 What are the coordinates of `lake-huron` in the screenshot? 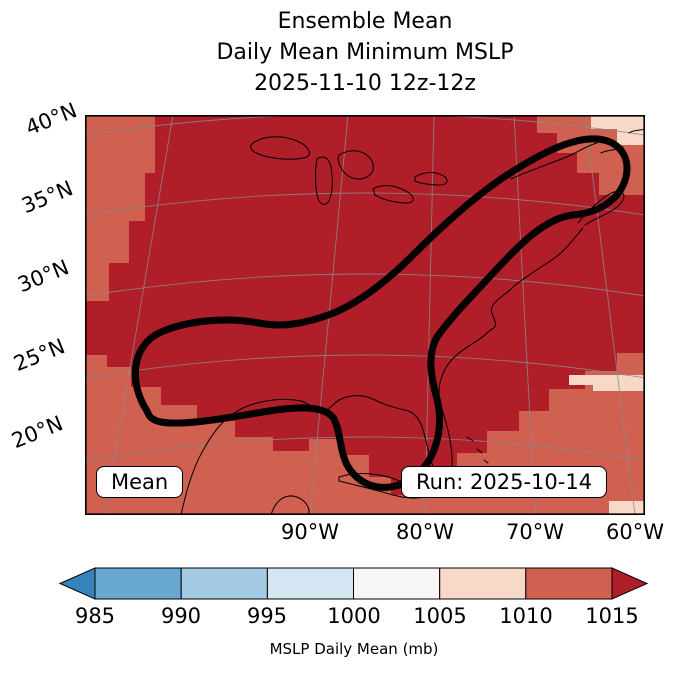 It's located at (355, 165).